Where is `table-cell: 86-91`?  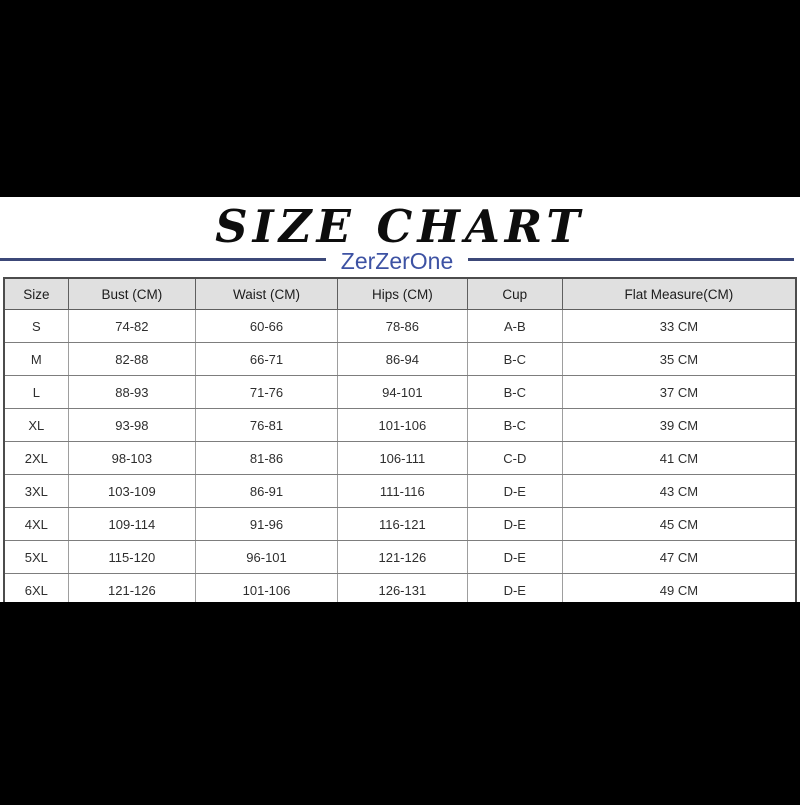
table-cell: 86-91 is located at coordinates (266, 491).